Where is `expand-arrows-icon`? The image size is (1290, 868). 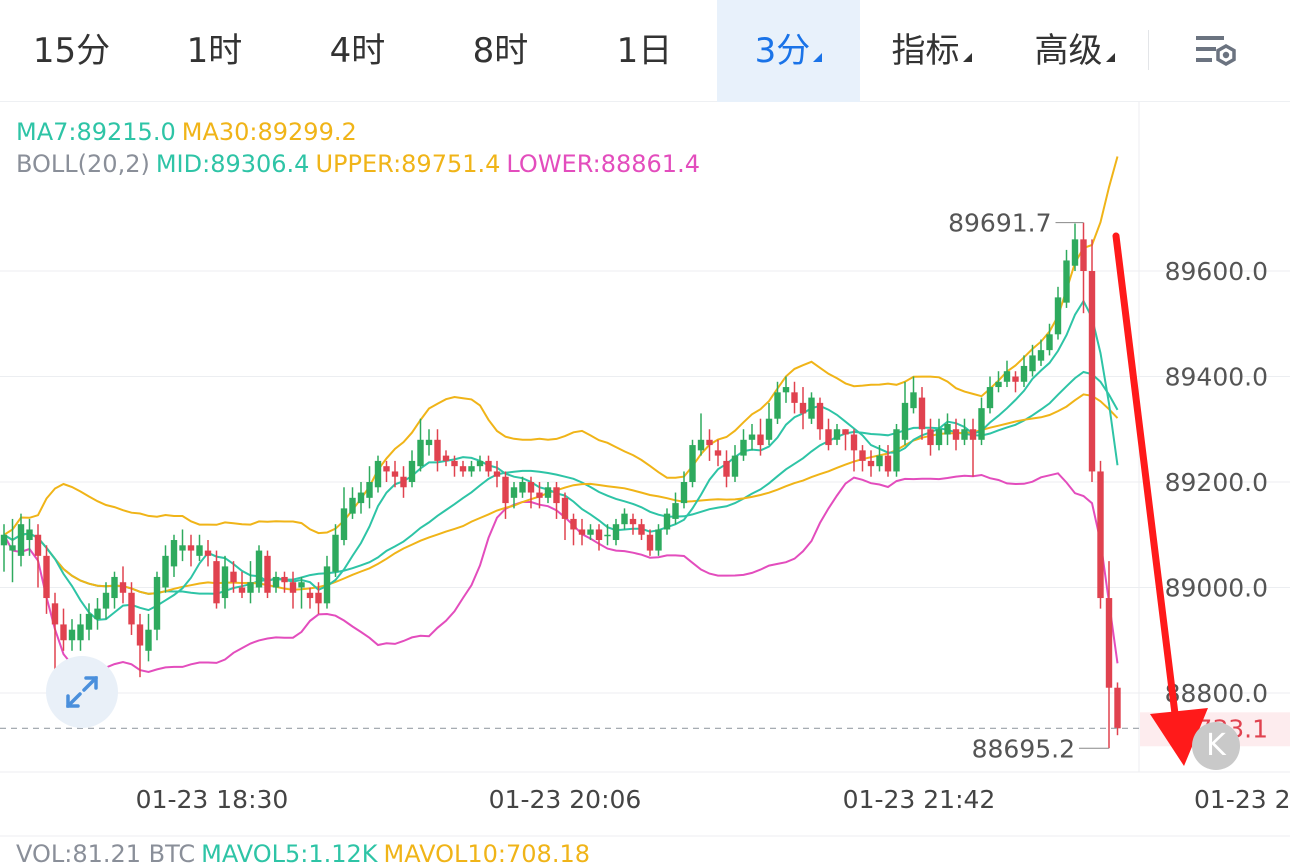
expand-arrows-icon is located at coordinates (82, 692).